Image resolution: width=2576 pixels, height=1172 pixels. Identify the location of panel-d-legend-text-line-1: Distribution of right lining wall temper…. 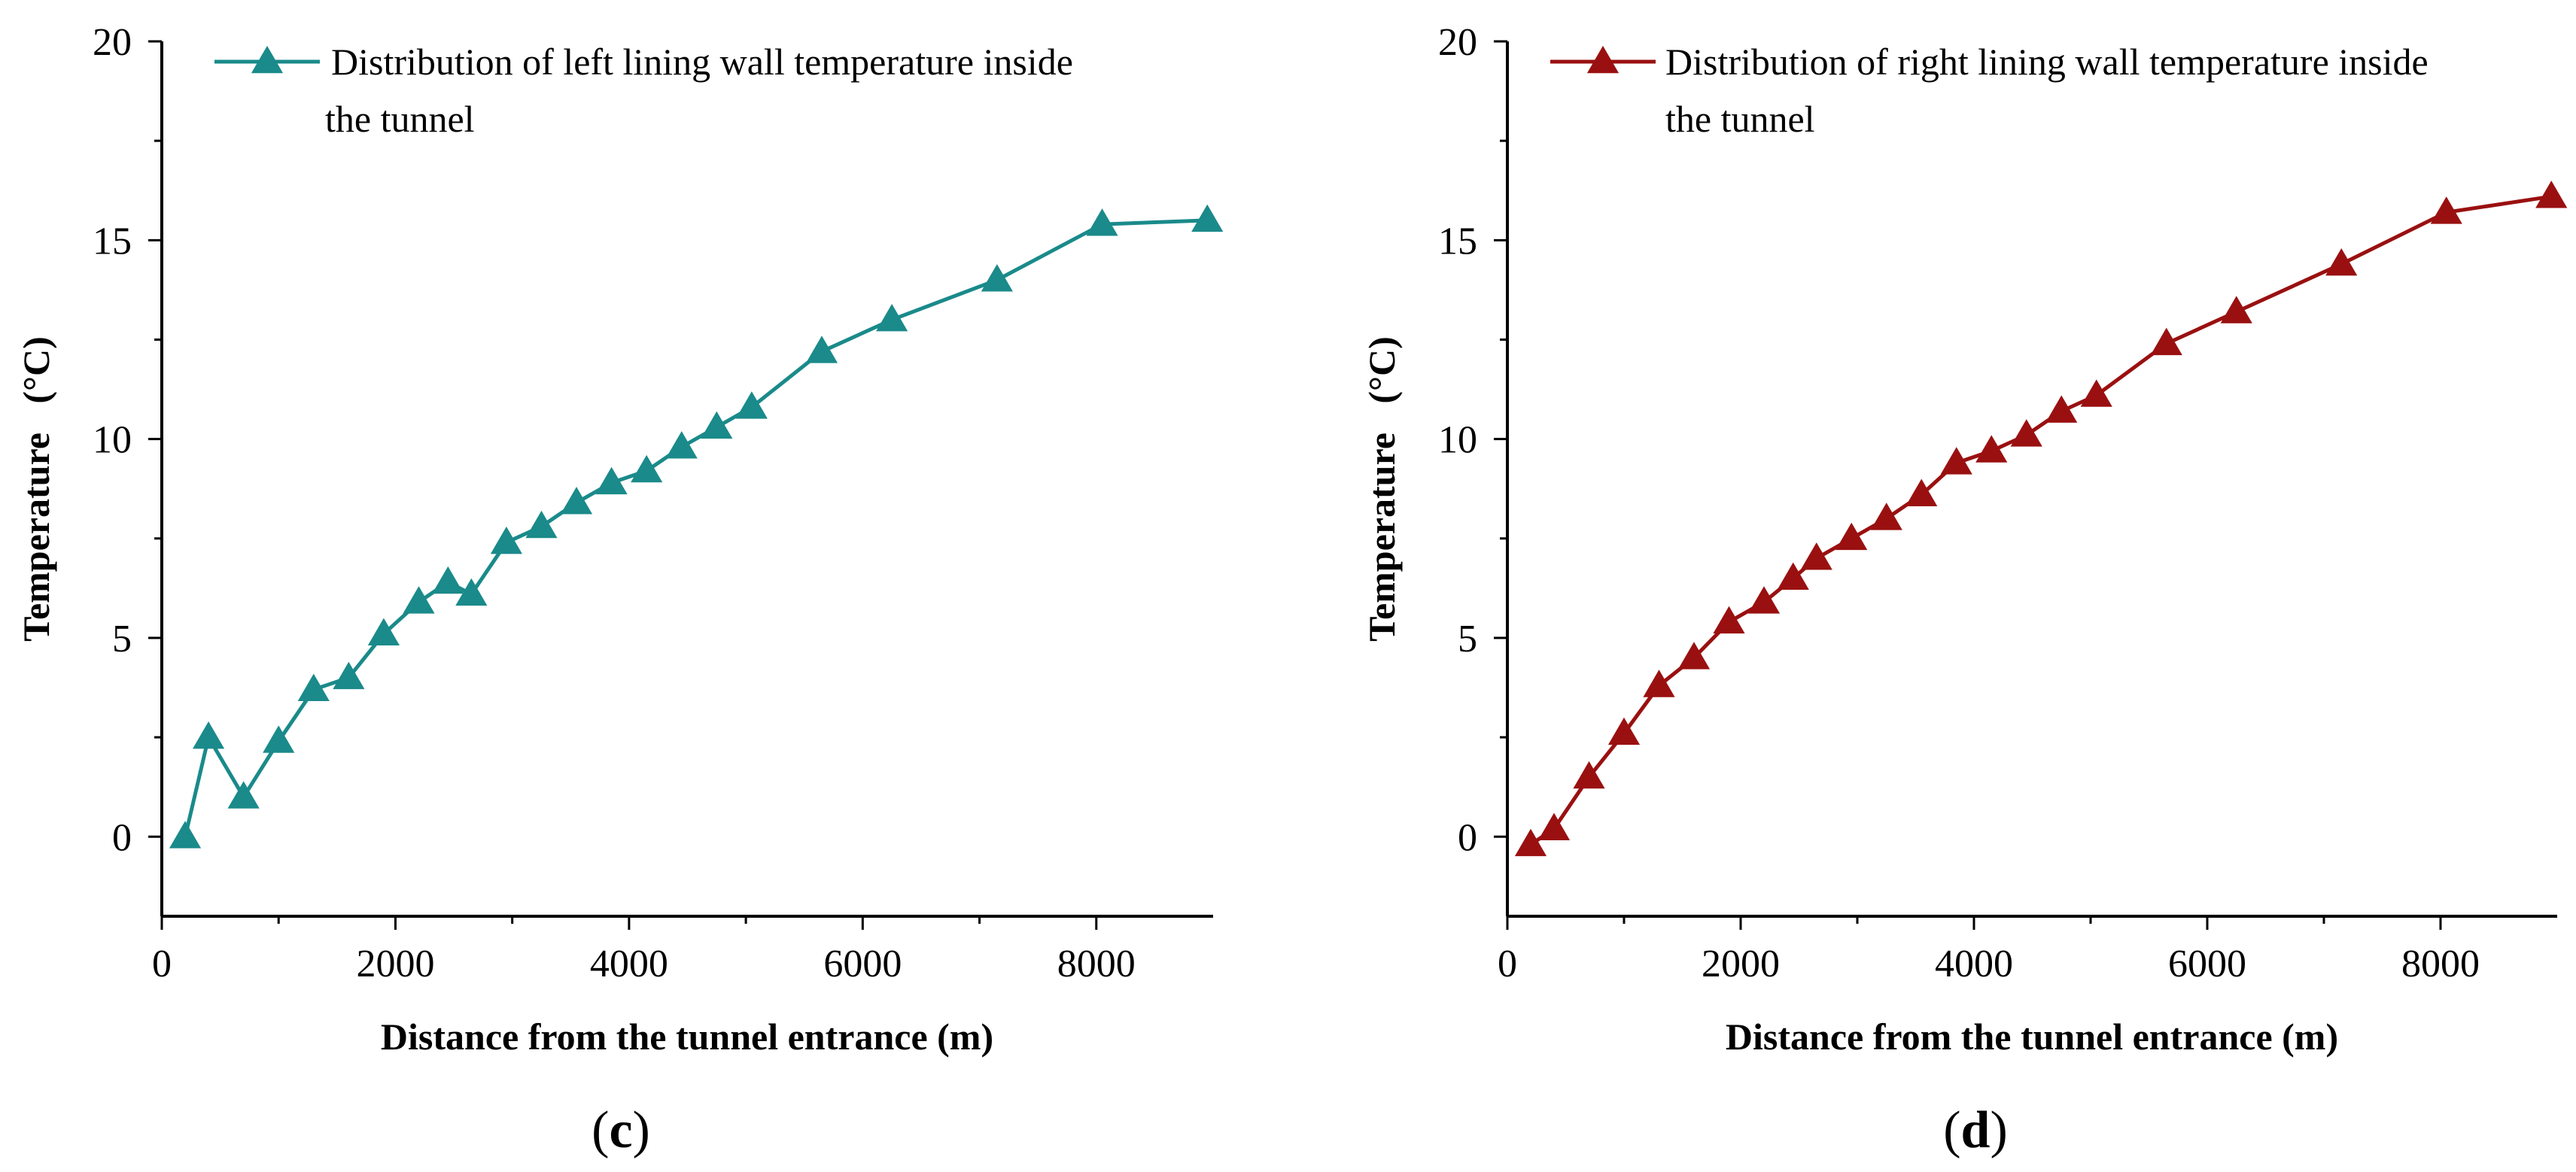
(2046, 62).